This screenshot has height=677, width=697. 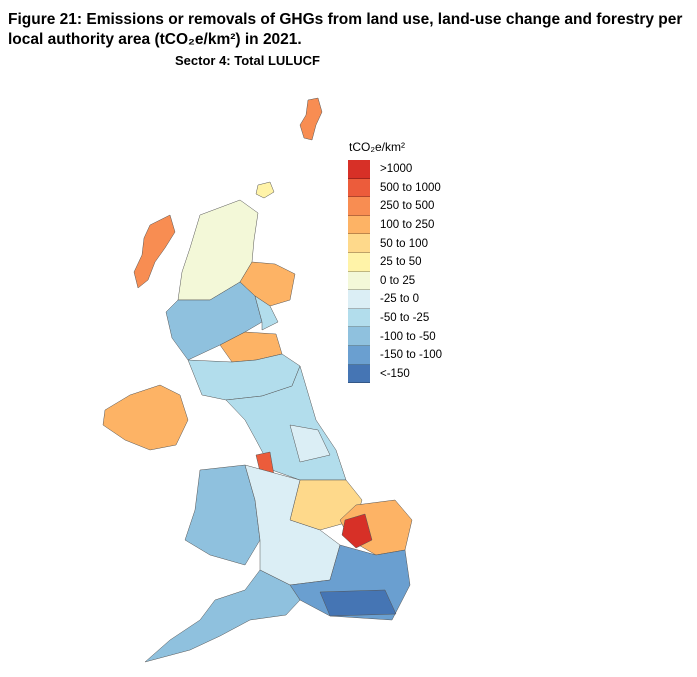 What do you see at coordinates (266, 313) in the screenshot?
I see `region-tayside` at bounding box center [266, 313].